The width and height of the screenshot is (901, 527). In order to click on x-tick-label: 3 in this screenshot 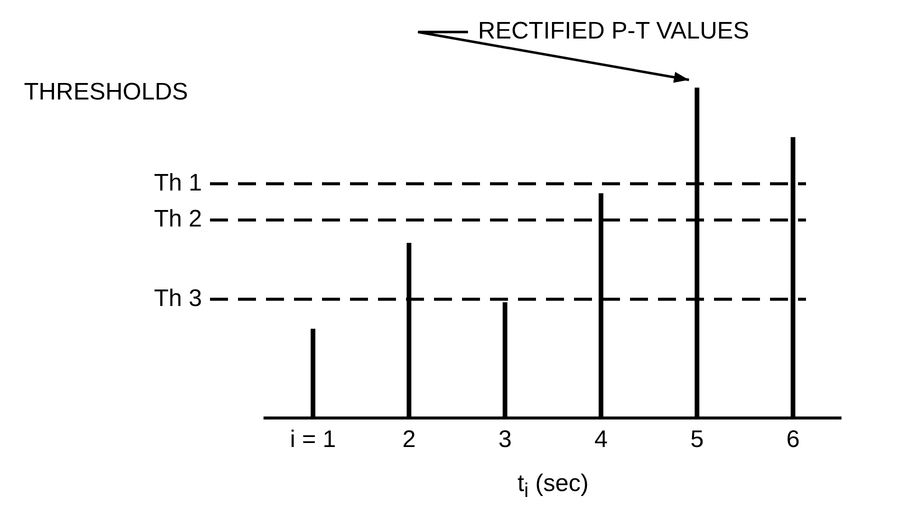, I will do `click(505, 440)`.